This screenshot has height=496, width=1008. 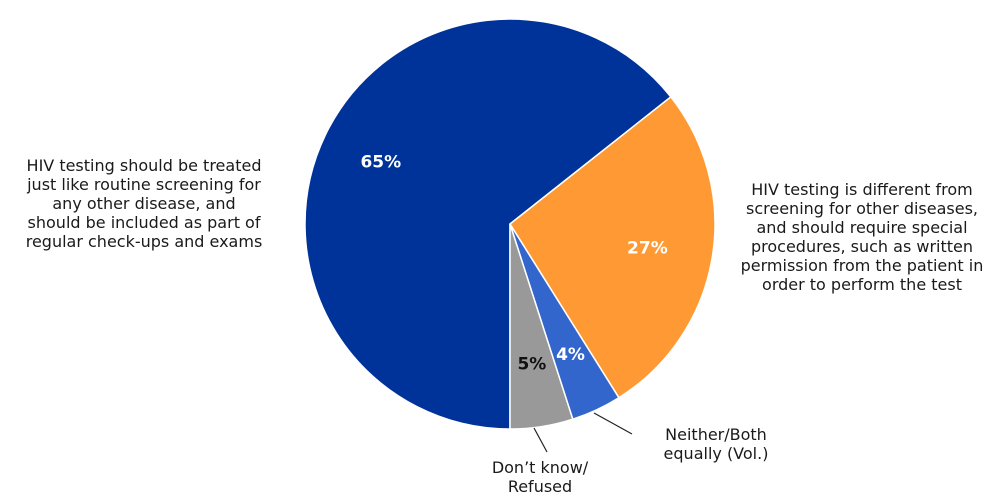 I want to click on slice-label-neither-both: Neither/Both equally (Vol.), so click(x=716, y=444).